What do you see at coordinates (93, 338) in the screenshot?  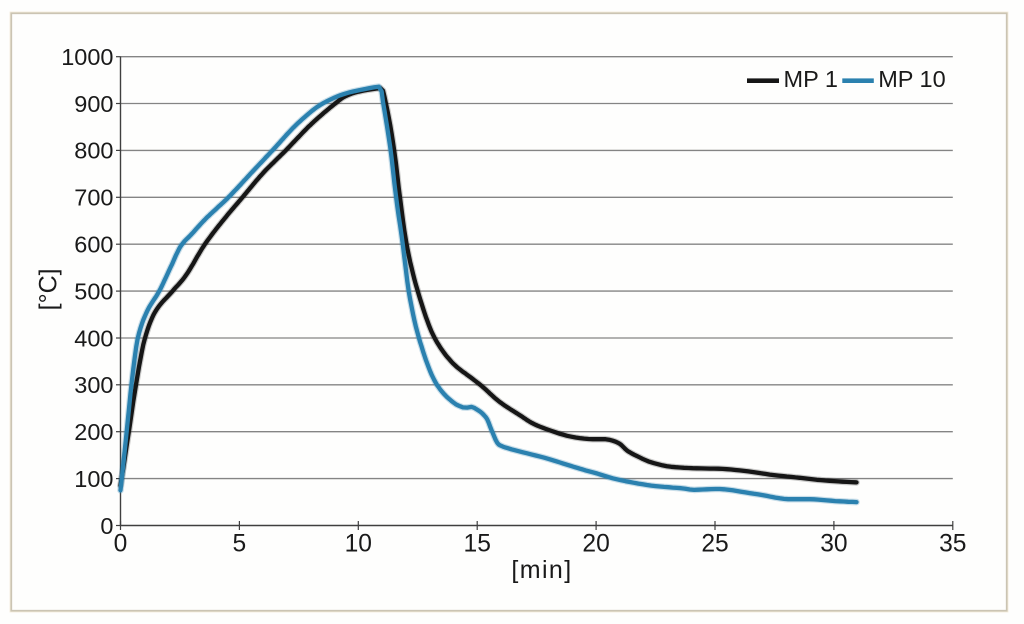 I see `svg-text: 400` at bounding box center [93, 338].